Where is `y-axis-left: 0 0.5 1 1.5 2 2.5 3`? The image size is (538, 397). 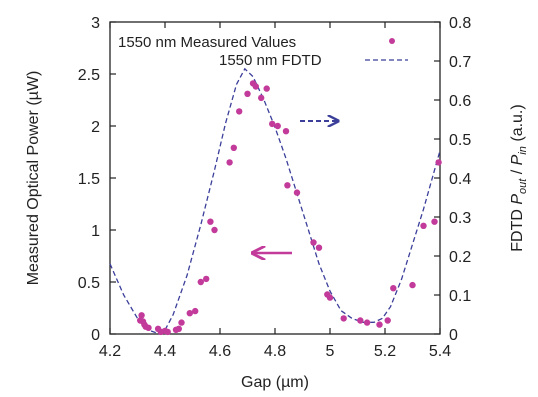 y-axis-left: 0 0.5 1 1.5 2 2.5 3 is located at coordinates (97, 179).